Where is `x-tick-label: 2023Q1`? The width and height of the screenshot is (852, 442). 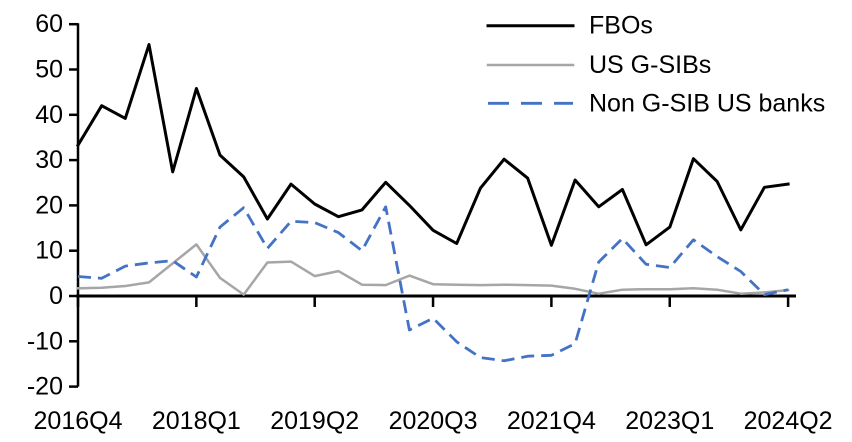
x-tick-label: 2023Q1 is located at coordinates (669, 421).